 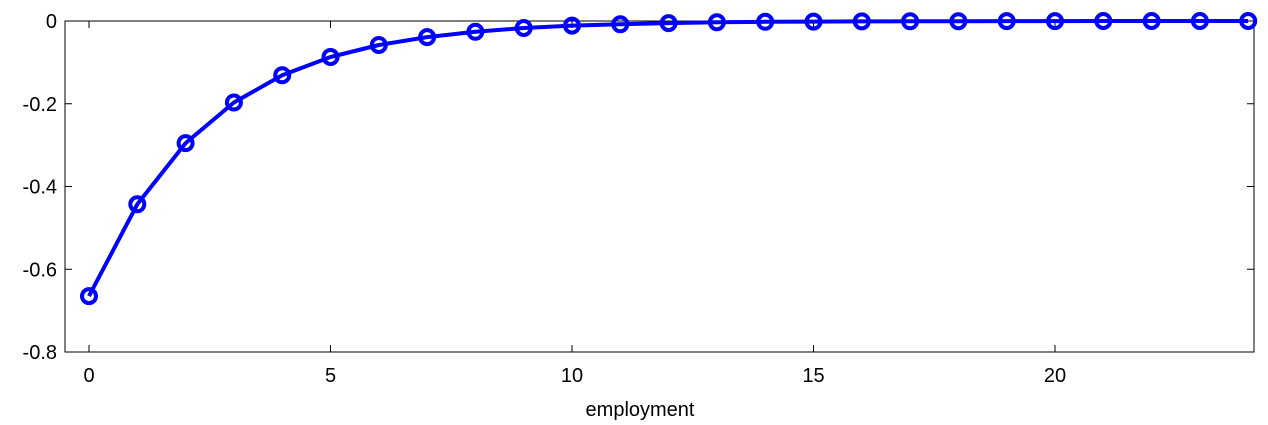 I want to click on x-tick-label: 10, so click(x=572, y=376).